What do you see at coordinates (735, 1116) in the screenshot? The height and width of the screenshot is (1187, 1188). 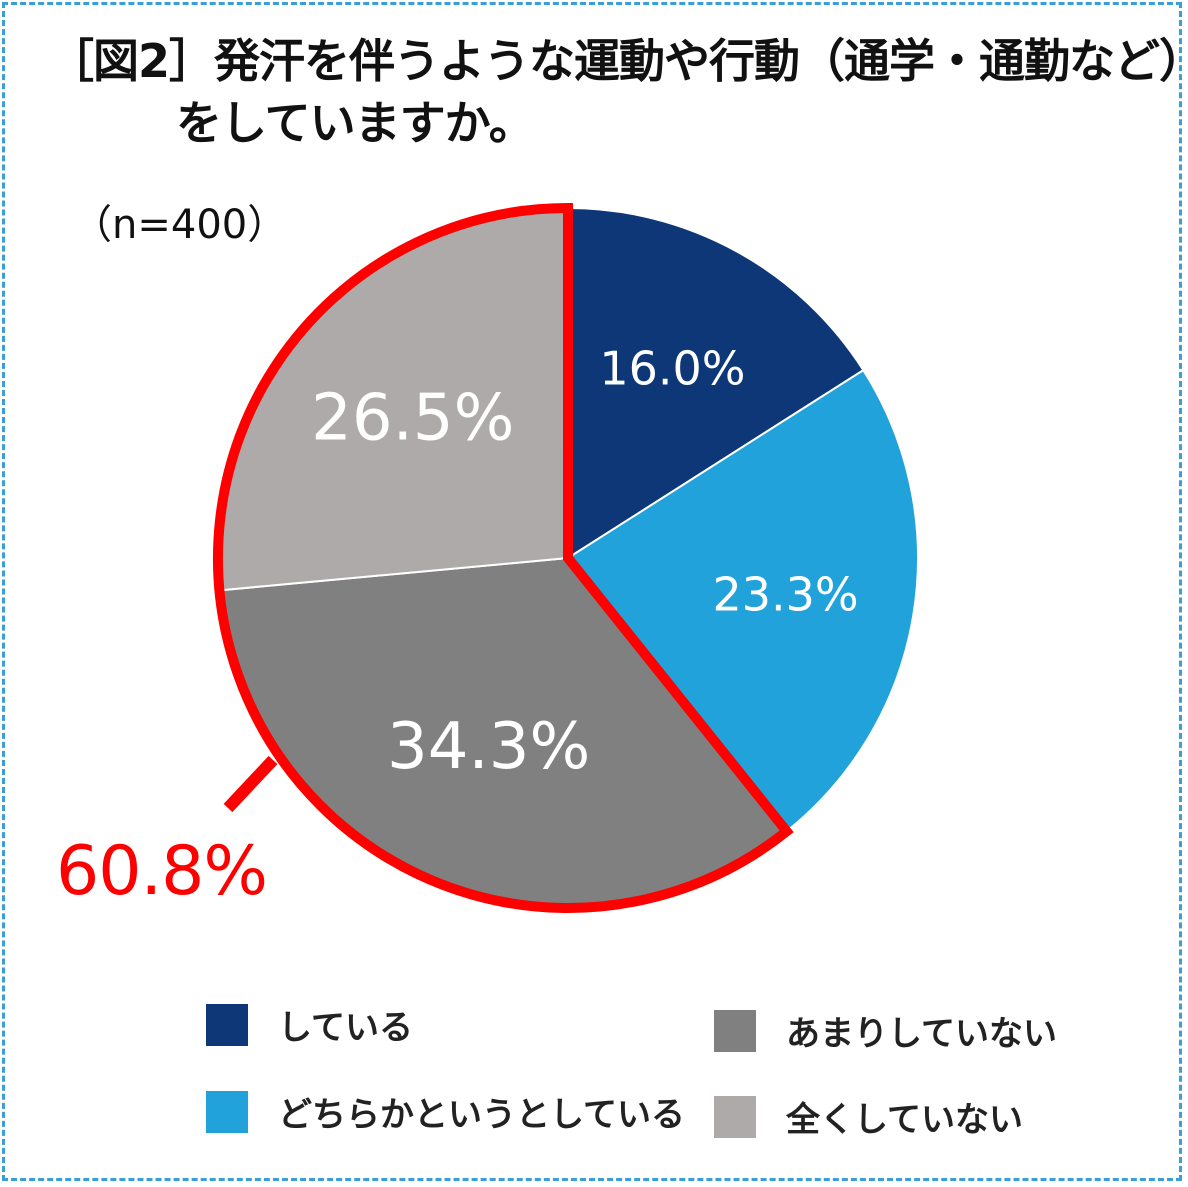 I see `legend-swatch-mattaku-shiteinai` at bounding box center [735, 1116].